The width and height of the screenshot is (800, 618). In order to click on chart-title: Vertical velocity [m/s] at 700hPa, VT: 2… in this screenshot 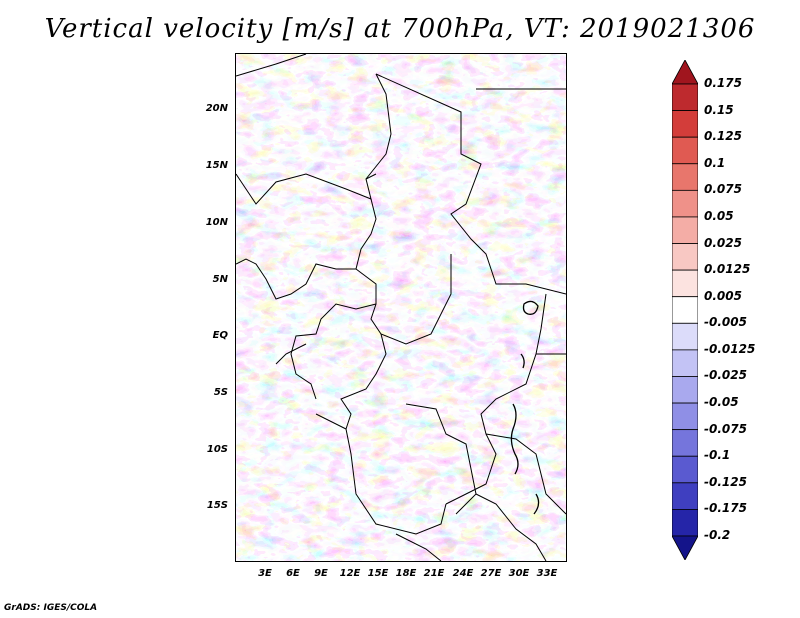, I will do `click(400, 29)`.